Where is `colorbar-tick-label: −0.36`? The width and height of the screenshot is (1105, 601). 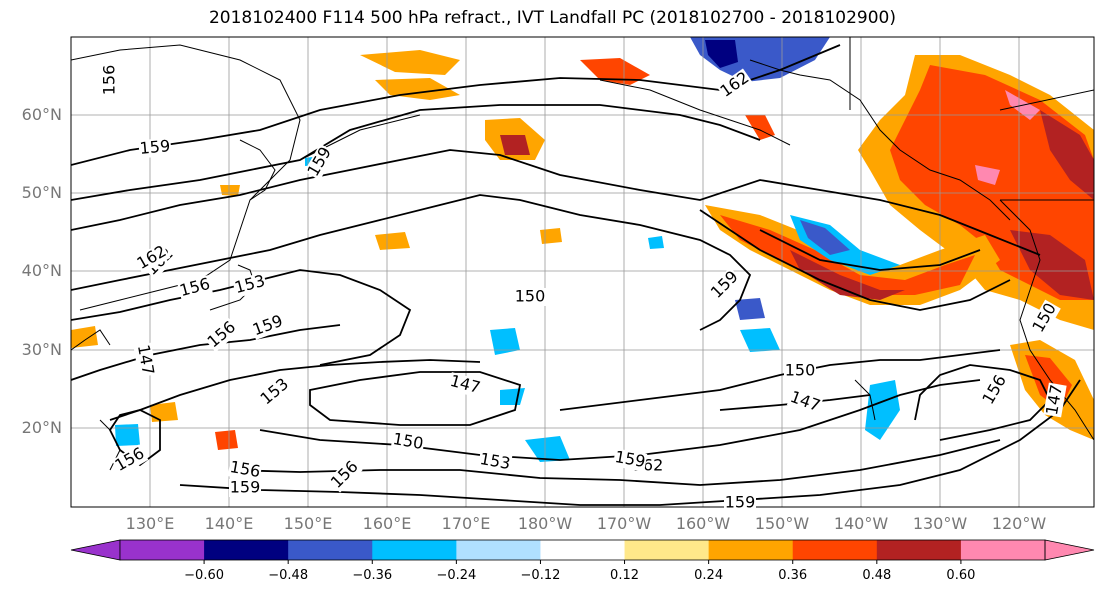 colorbar-tick-label: −0.36 is located at coordinates (372, 575).